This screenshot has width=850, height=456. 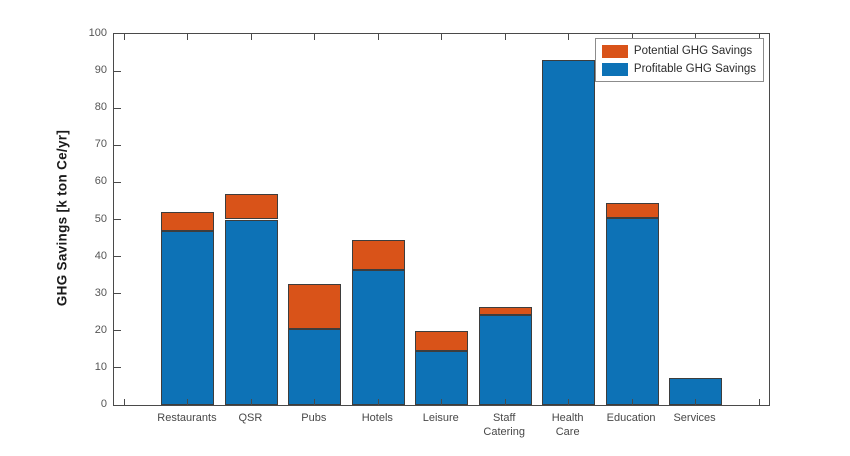 What do you see at coordinates (505, 310) in the screenshot?
I see `bar-staff-catering-potential-segment` at bounding box center [505, 310].